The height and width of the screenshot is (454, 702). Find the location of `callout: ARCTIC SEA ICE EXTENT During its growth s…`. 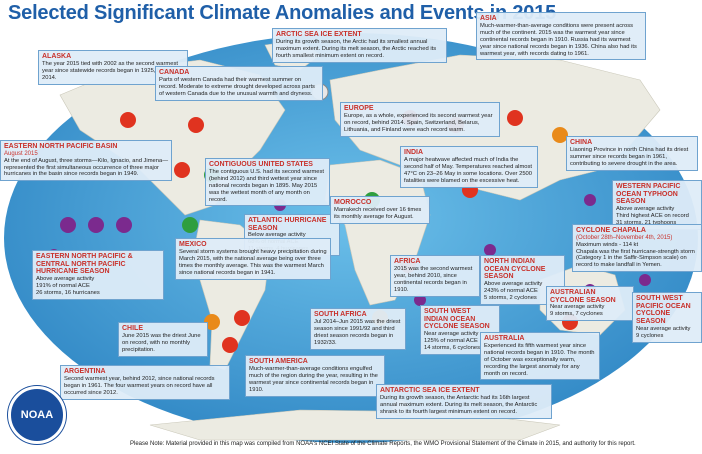

callout: ARCTIC SEA ICE EXTENT During its growth s… is located at coordinates (359, 45).